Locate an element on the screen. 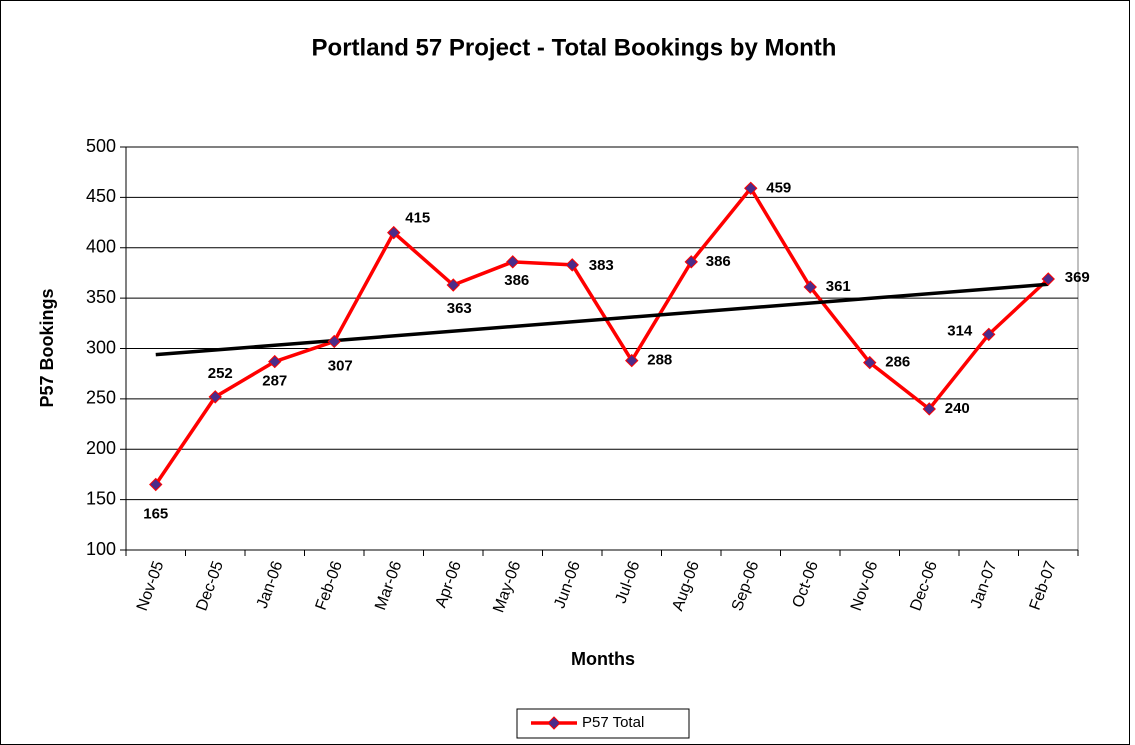  y-tick-label: 200 is located at coordinates (101, 448).